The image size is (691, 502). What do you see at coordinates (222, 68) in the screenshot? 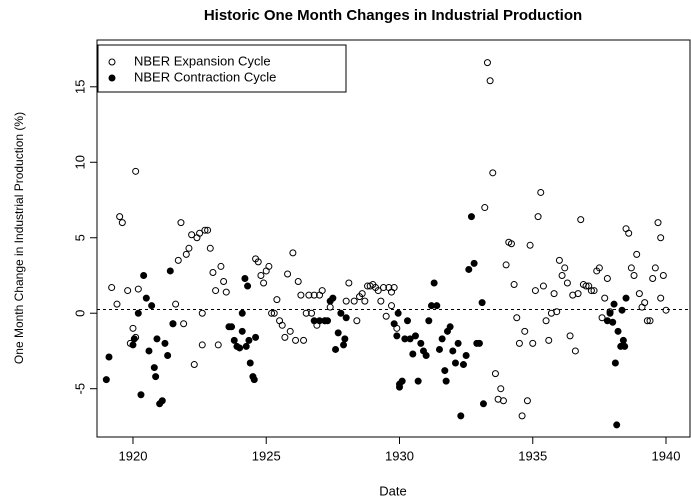
I see `legend-box` at bounding box center [222, 68].